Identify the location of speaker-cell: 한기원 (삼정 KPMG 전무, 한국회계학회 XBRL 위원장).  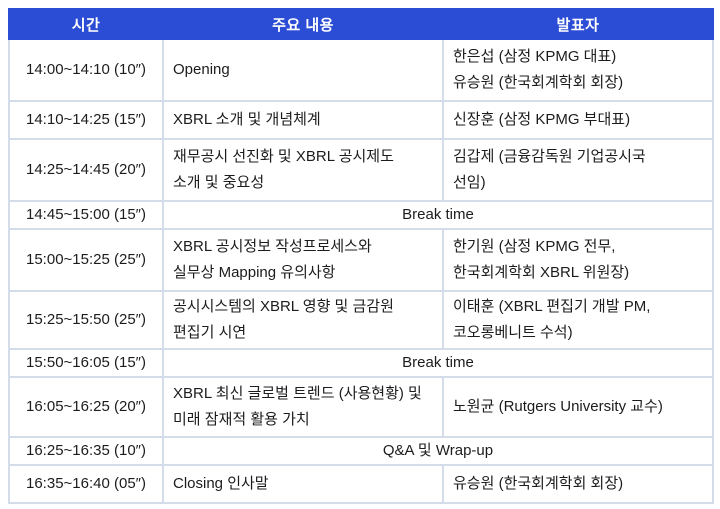
(578, 260).